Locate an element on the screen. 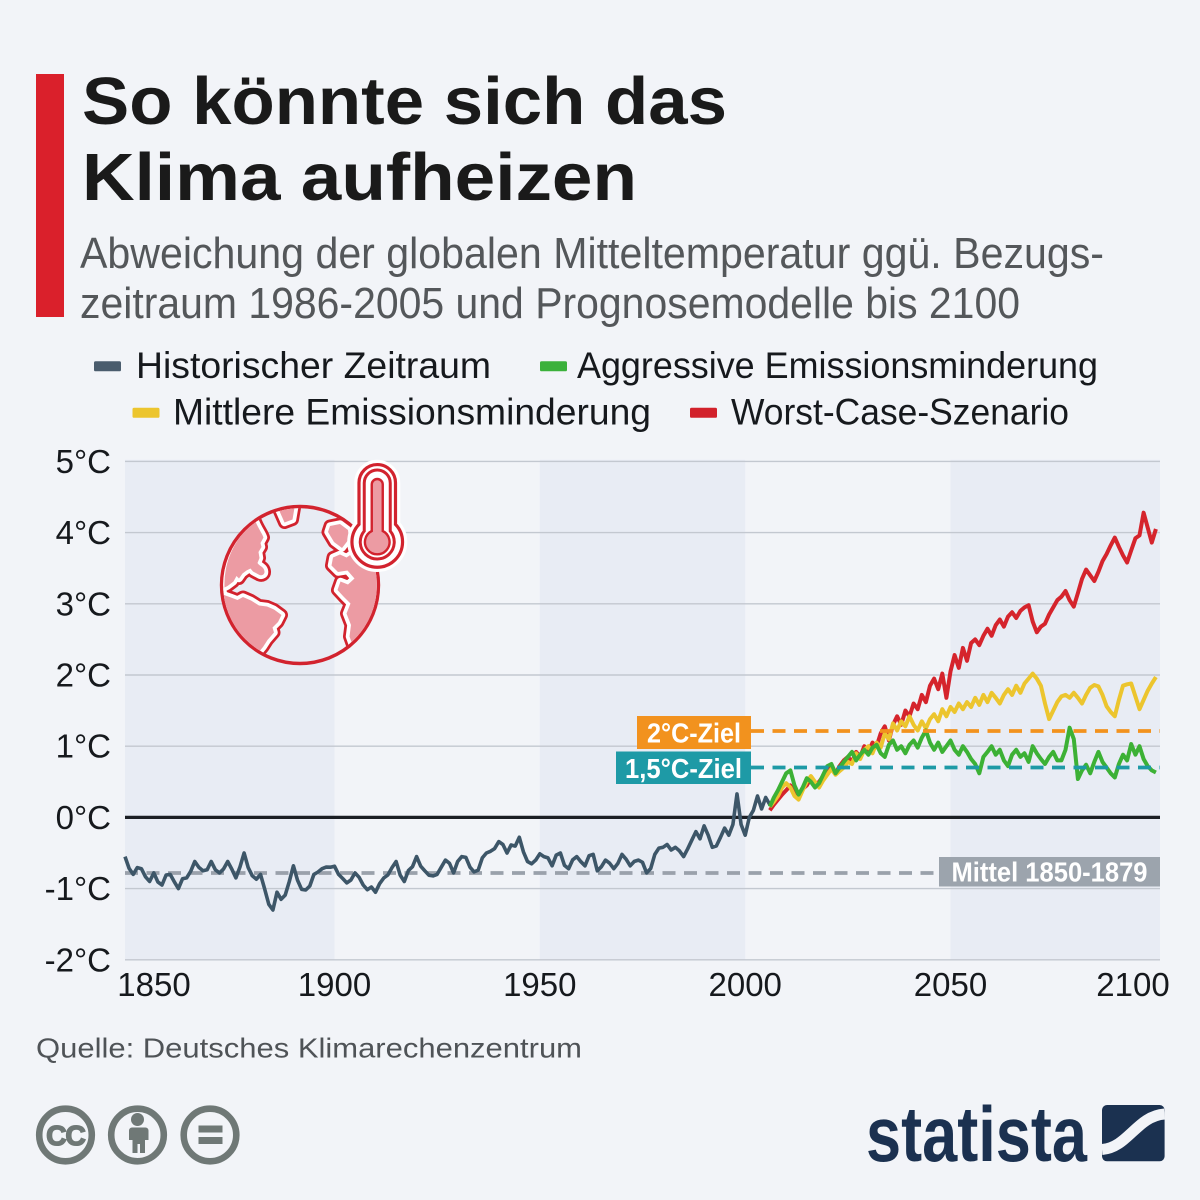 The width and height of the screenshot is (1200, 1200). svg-text: 2°C-Ziel is located at coordinates (694, 733).